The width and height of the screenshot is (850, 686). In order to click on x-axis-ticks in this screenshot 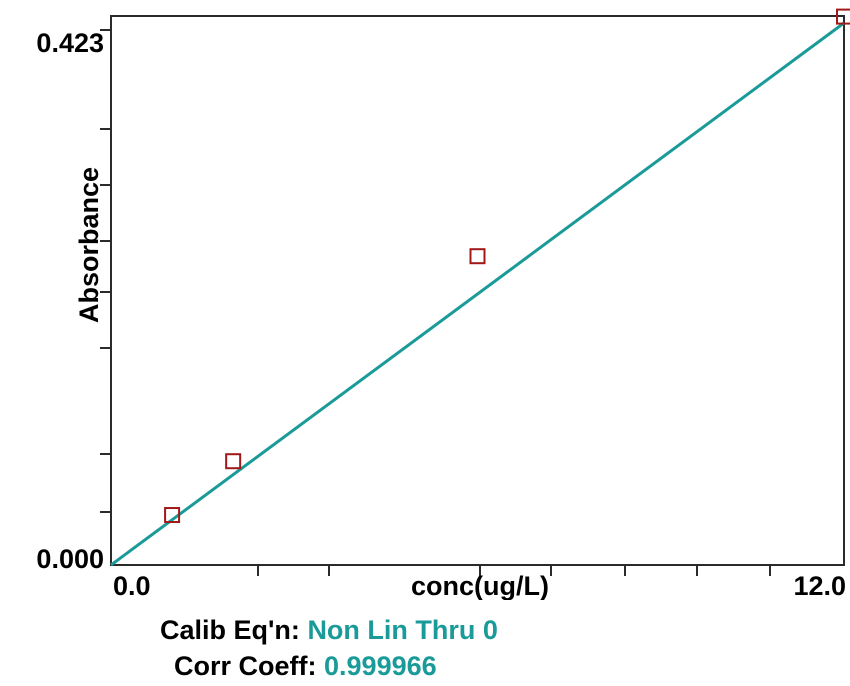, I will do `click(514, 570)`.